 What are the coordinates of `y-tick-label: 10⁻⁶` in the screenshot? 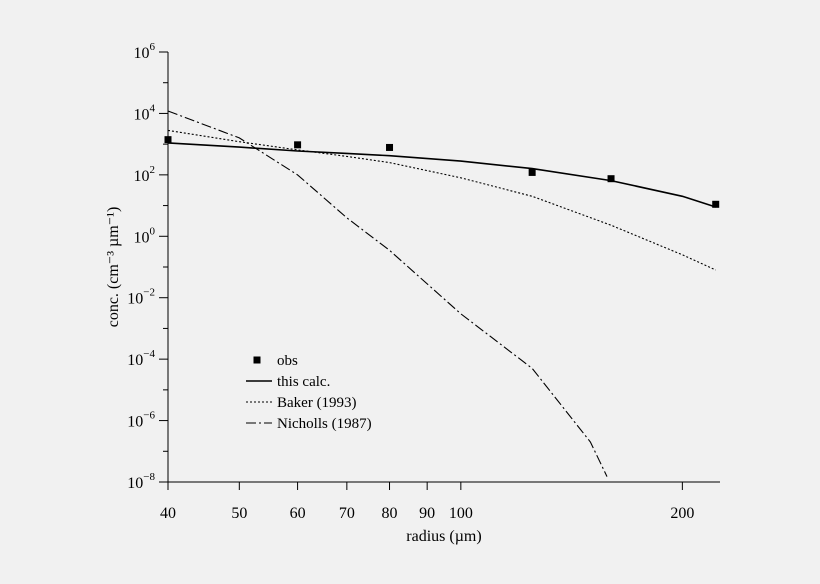 It's located at (141, 420).